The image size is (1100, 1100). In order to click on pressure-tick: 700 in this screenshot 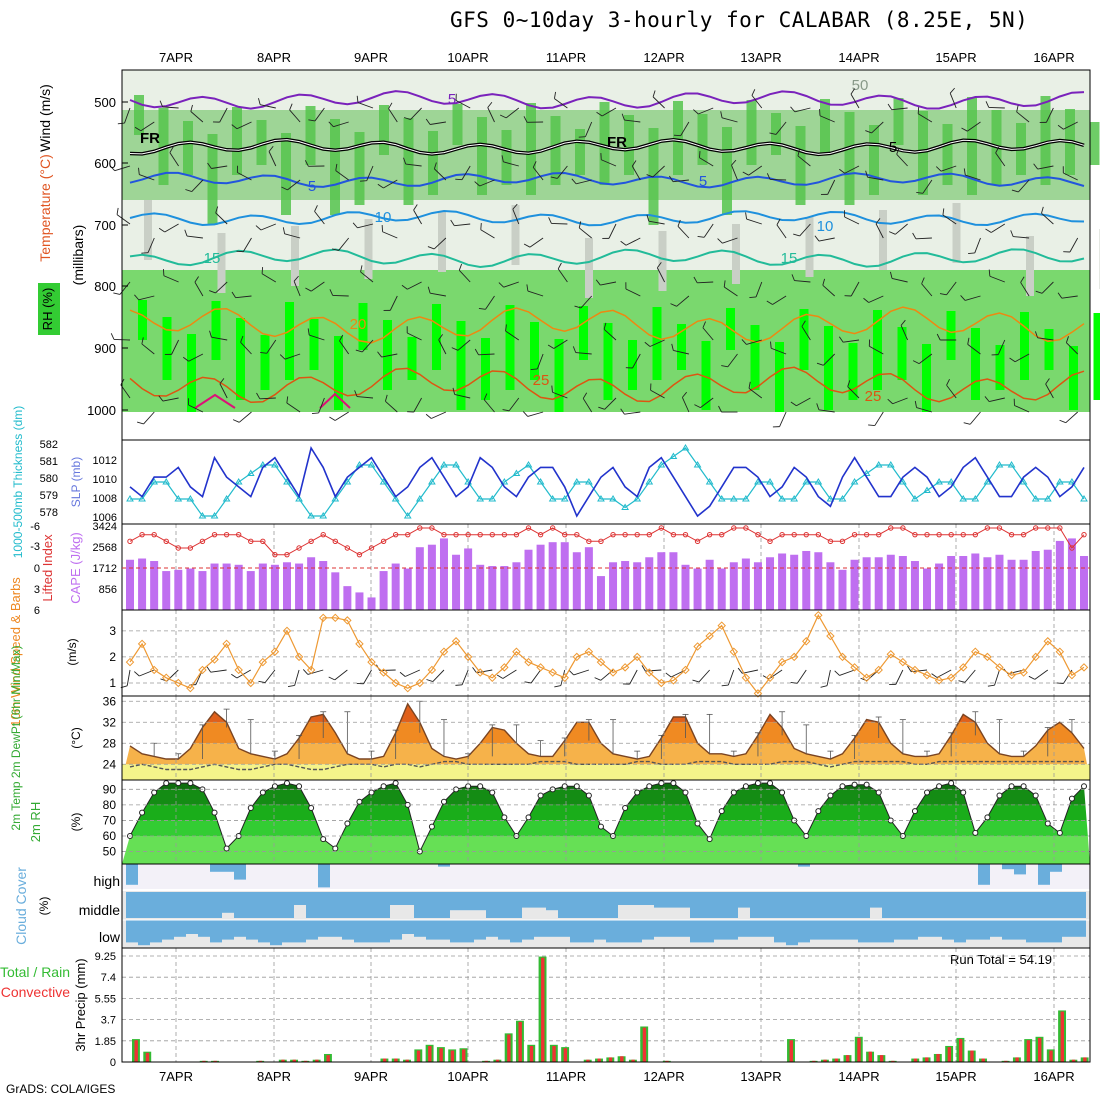, I will do `click(105, 225)`.